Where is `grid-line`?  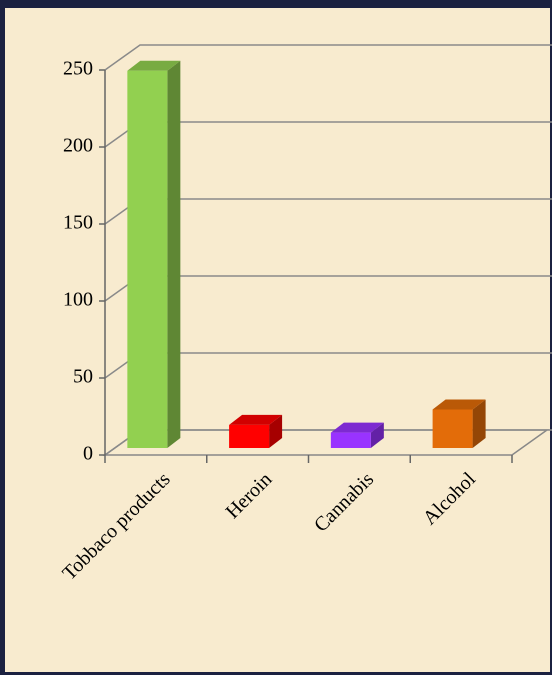
grid-line is located at coordinates (328, 57).